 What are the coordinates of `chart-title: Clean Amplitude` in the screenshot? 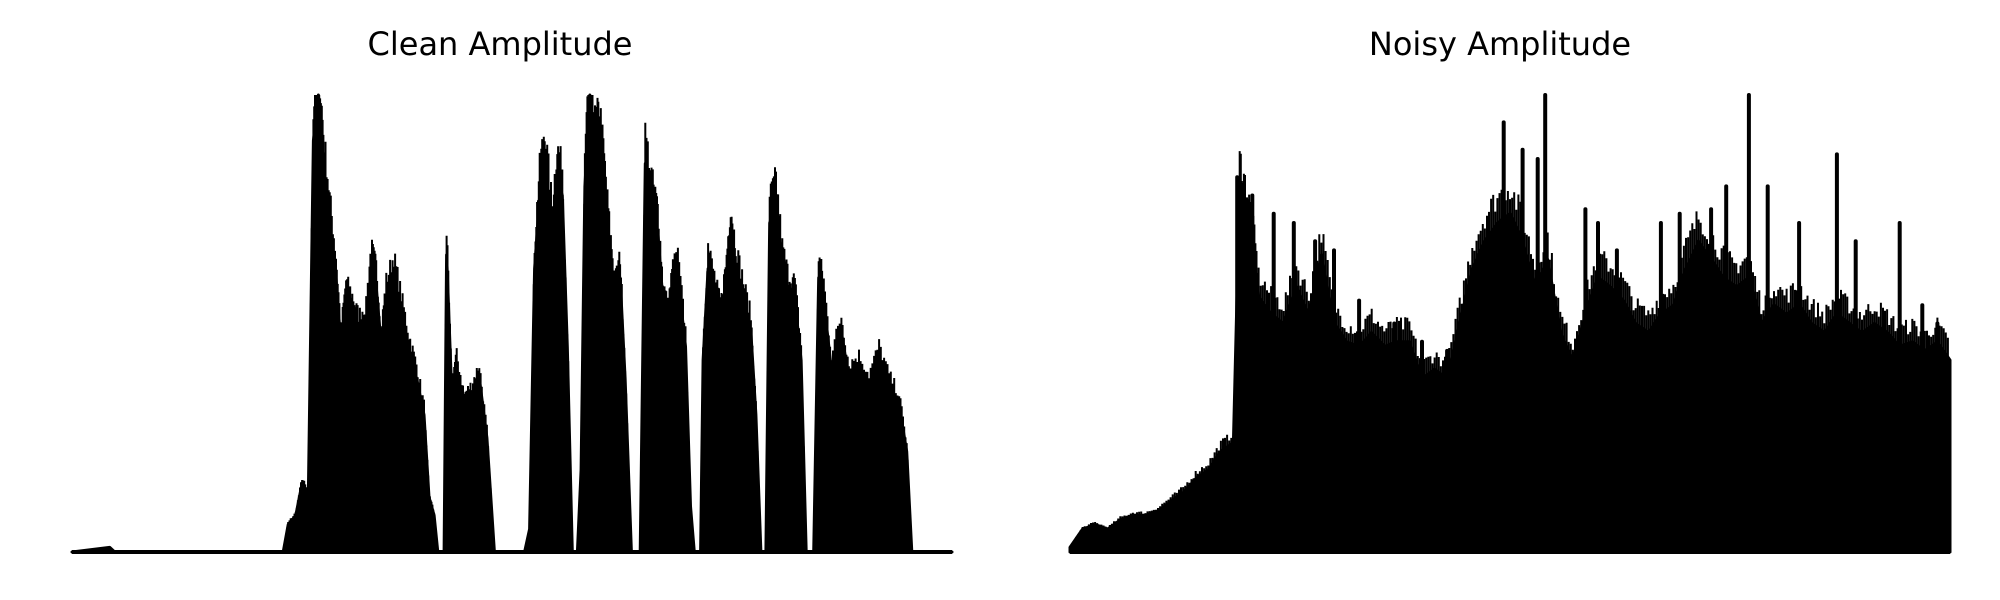 It's located at (500, 44).